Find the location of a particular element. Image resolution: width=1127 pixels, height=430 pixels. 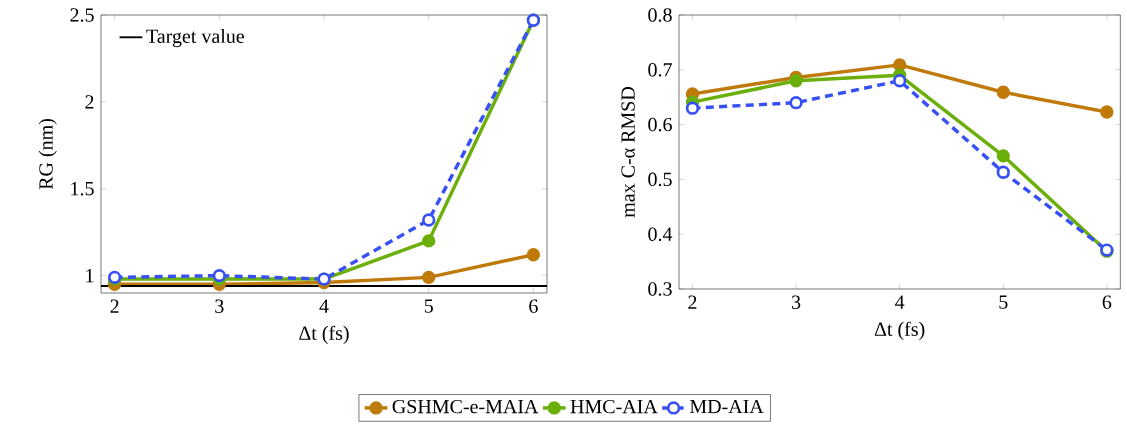

y-tick-label: 0.5 is located at coordinates (660, 179).